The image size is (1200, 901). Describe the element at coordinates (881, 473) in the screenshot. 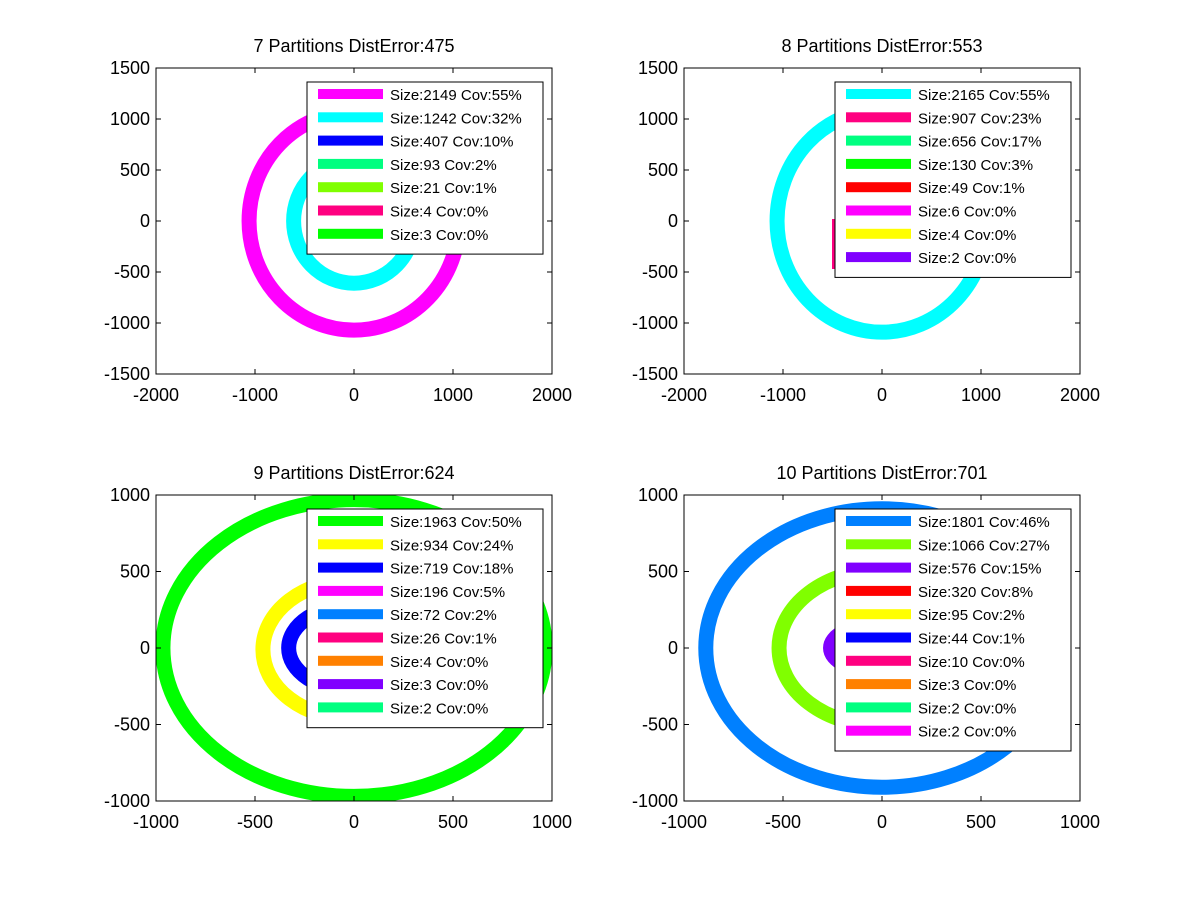

I see `subplot-title: 10 Partitions DistError:701` at that location.